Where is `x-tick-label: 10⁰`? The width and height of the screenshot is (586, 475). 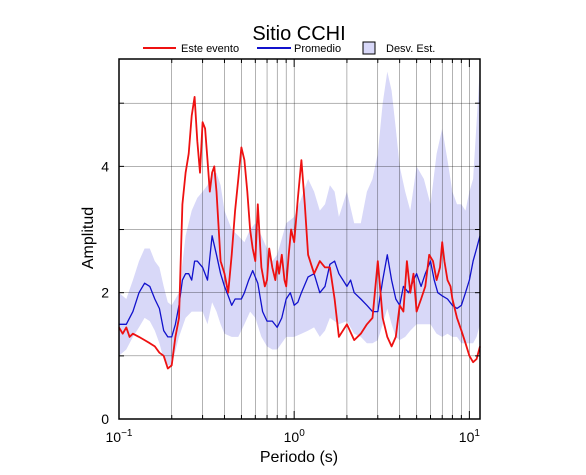 x-tick-label: 10⁰ is located at coordinates (295, 436).